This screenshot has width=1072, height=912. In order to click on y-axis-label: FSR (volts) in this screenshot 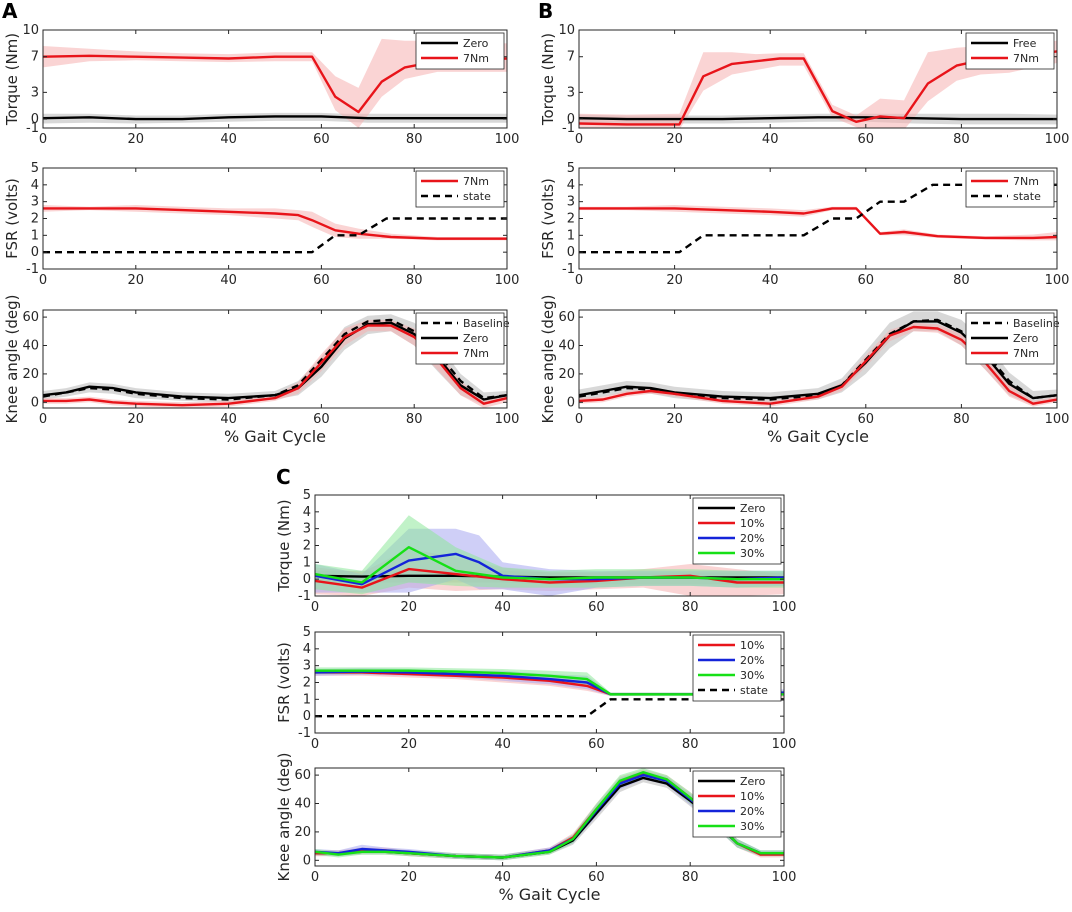, I will do `click(284, 682)`.